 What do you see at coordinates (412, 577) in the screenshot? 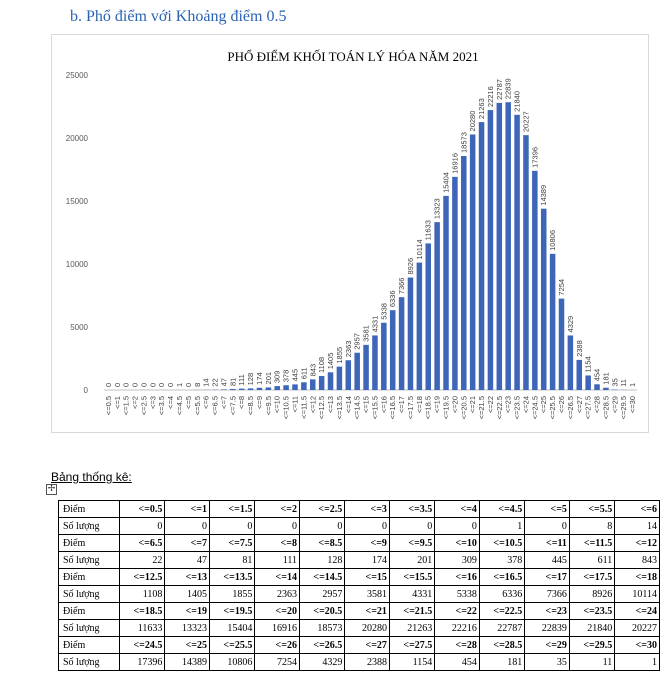
I see `score-cell: <=15.5` at bounding box center [412, 577].